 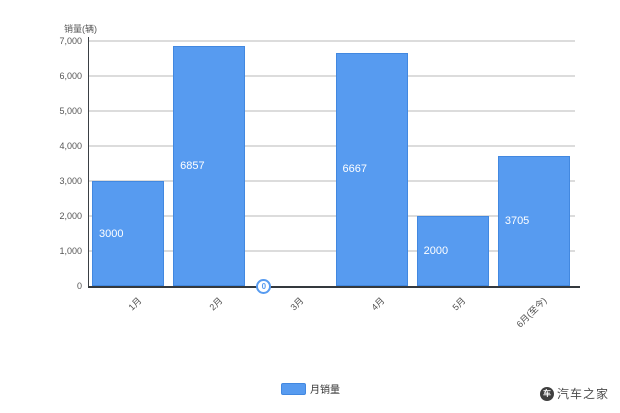 What do you see at coordinates (70, 146) in the screenshot?
I see `y-axis-tick-label: 4,000` at bounding box center [70, 146].